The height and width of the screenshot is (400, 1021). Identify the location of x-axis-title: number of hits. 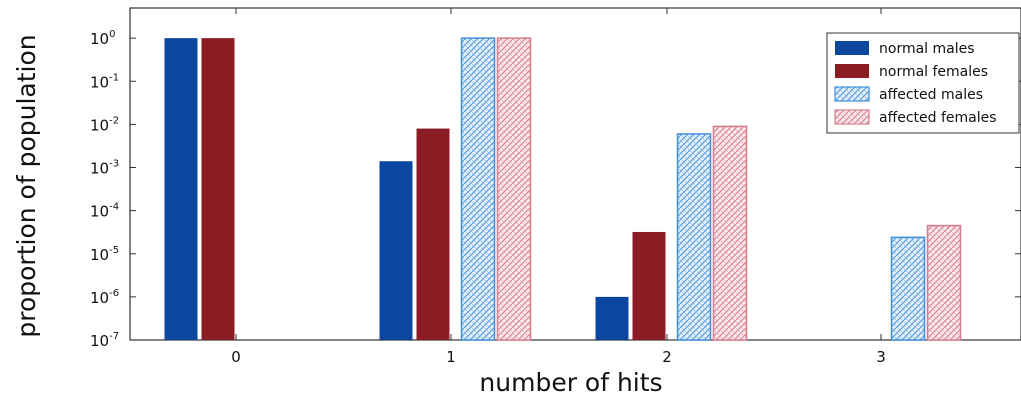
(570, 382).